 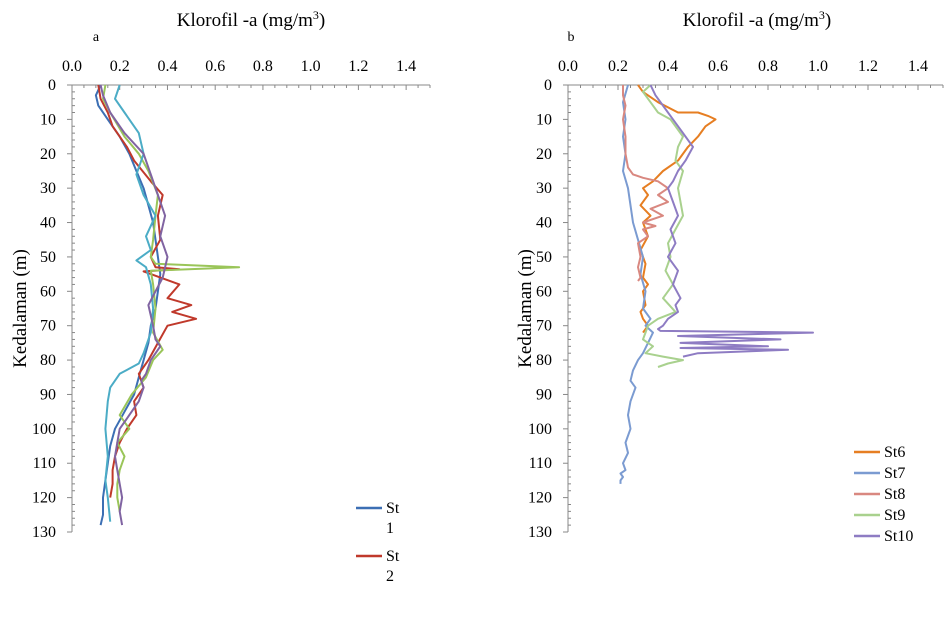 What do you see at coordinates (390, 576) in the screenshot?
I see `legend-label-line2: 2` at bounding box center [390, 576].